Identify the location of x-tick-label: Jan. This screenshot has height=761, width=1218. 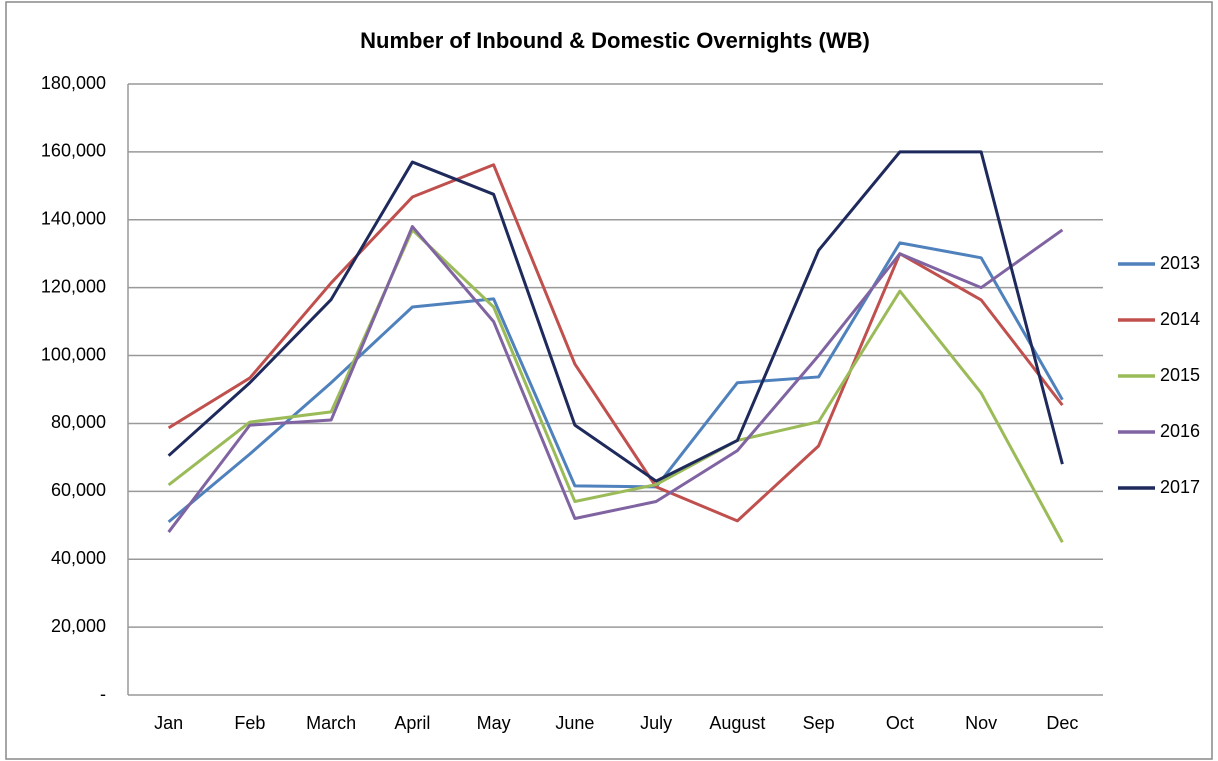
(168, 723).